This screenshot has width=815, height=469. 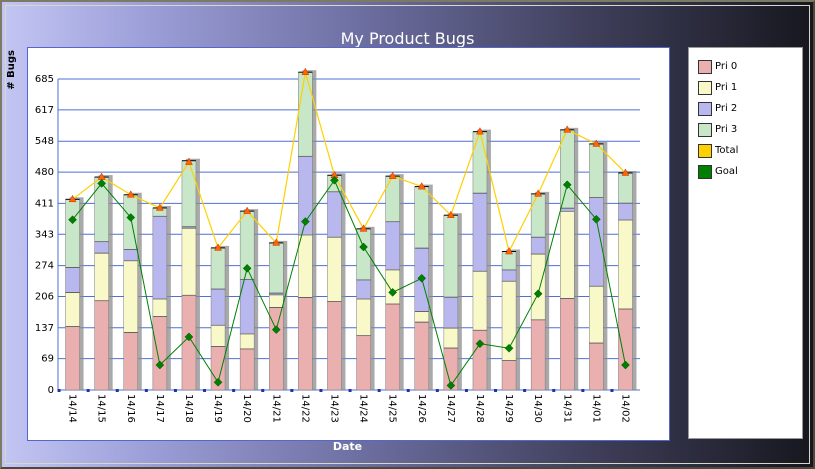 I want to click on y-axis-label: # Bugs, so click(x=11, y=70).